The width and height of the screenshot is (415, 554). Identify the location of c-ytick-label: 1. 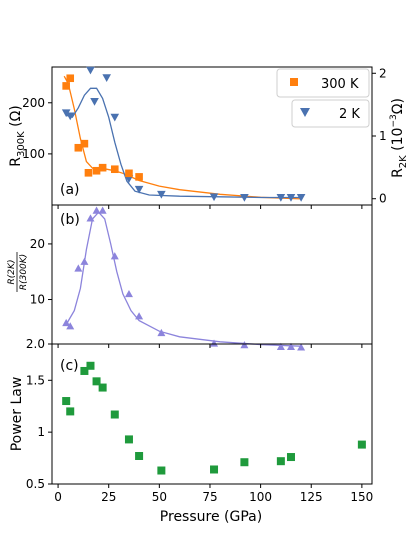
(41, 432).